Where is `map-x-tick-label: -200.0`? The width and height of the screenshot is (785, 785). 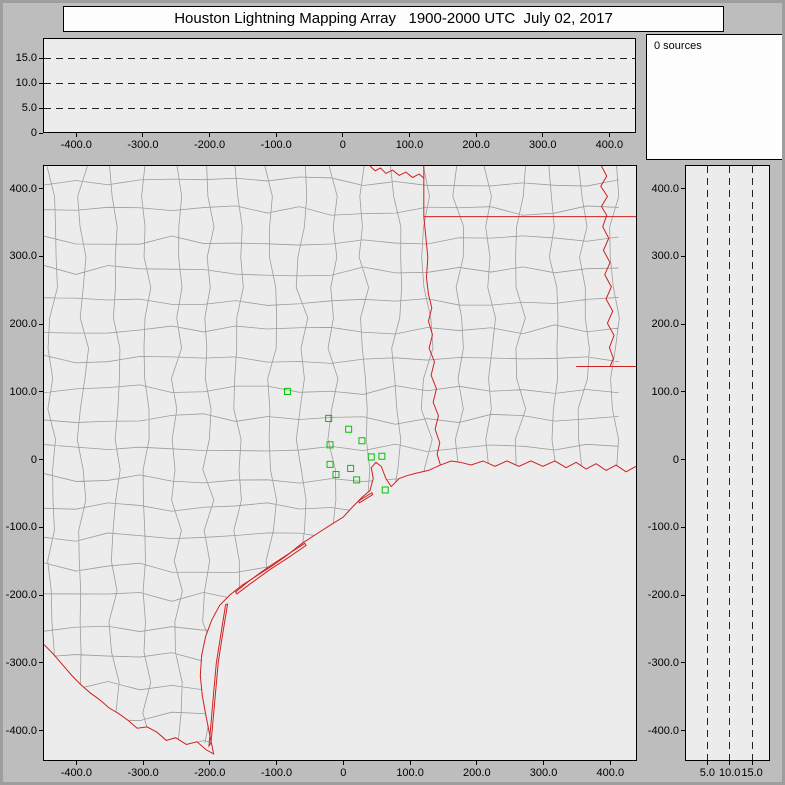
map-x-tick-label: -200.0 is located at coordinates (210, 773).